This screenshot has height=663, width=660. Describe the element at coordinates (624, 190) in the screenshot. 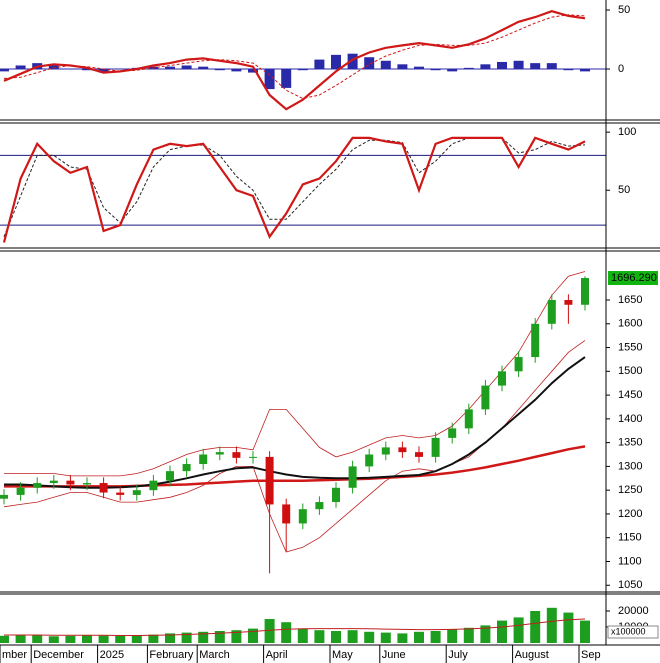

I see `y-tick-label: 50` at that location.